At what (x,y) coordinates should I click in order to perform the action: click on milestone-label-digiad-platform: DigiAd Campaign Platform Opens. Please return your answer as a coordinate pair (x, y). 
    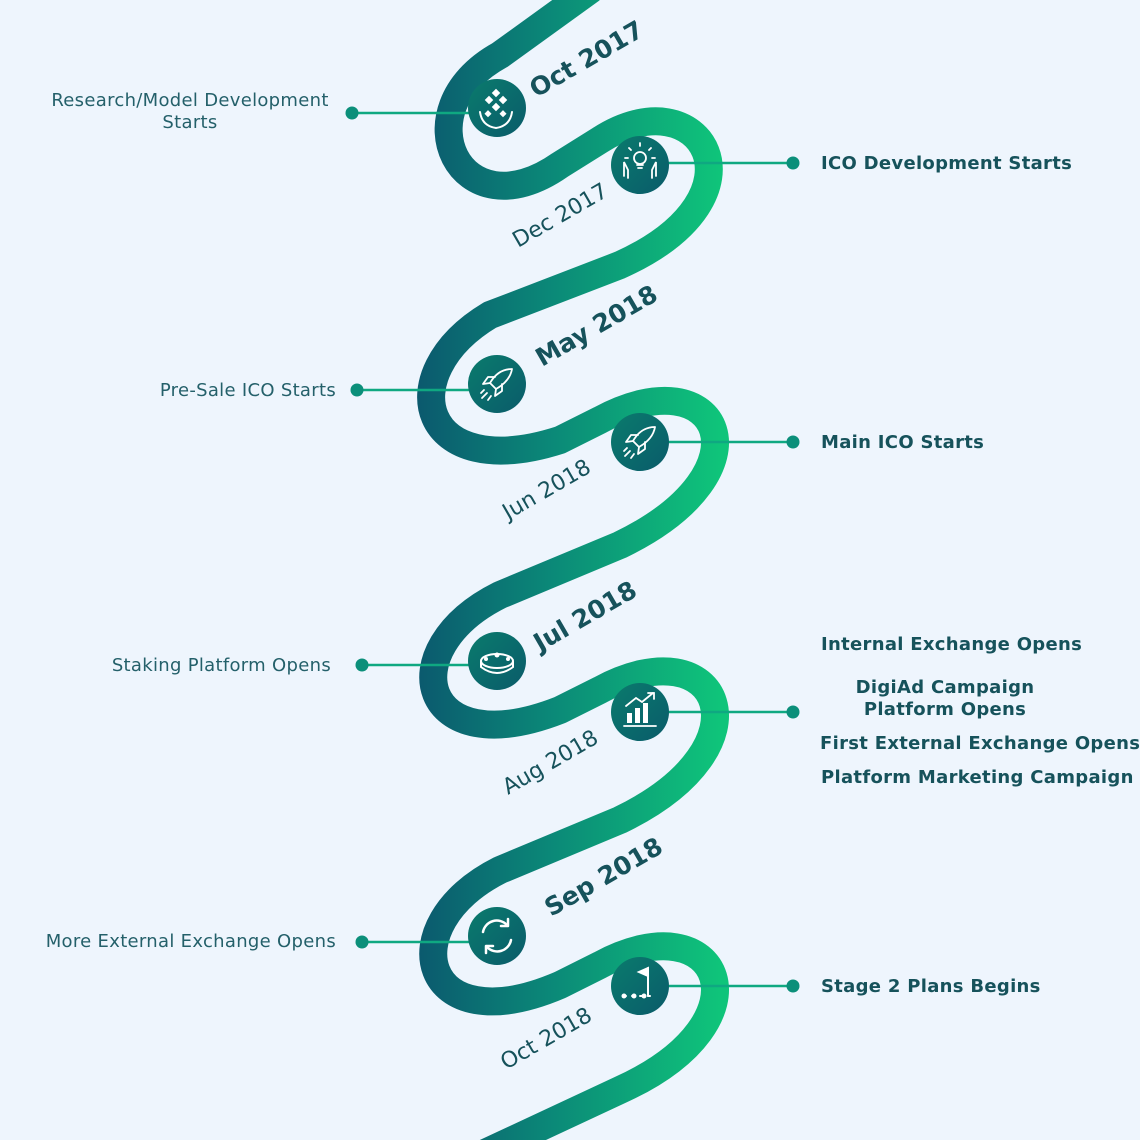
    Looking at the image, I should click on (945, 698).